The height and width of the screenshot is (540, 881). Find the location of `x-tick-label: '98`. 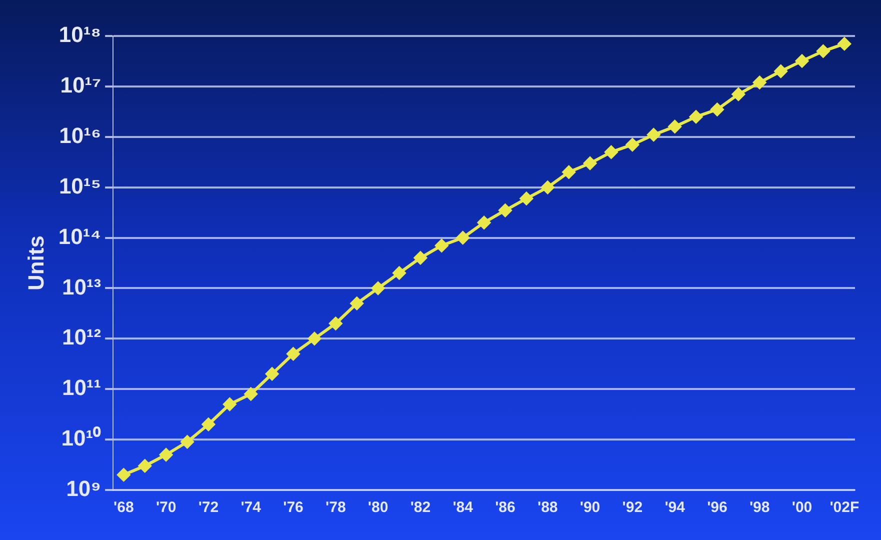

x-tick-label: '98 is located at coordinates (759, 507).